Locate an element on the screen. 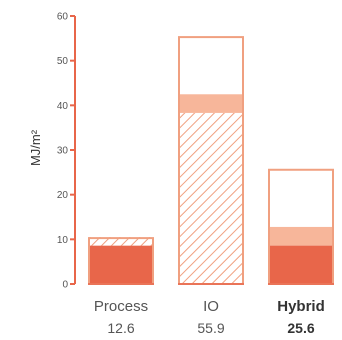  y-axis: 0 10 20 30 40 50 60 is located at coordinates (66, 151).